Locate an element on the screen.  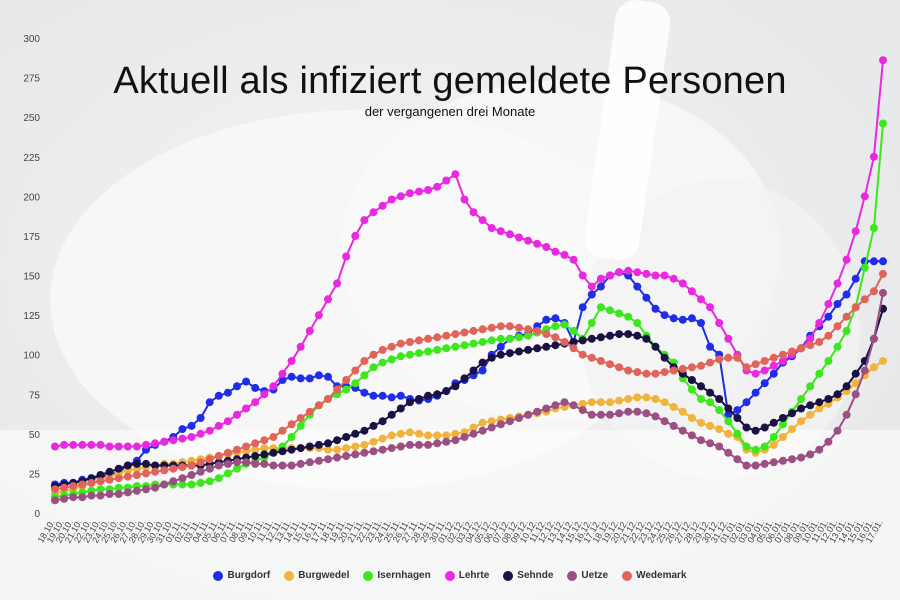
legend-label: Isernhagen is located at coordinates (404, 575).